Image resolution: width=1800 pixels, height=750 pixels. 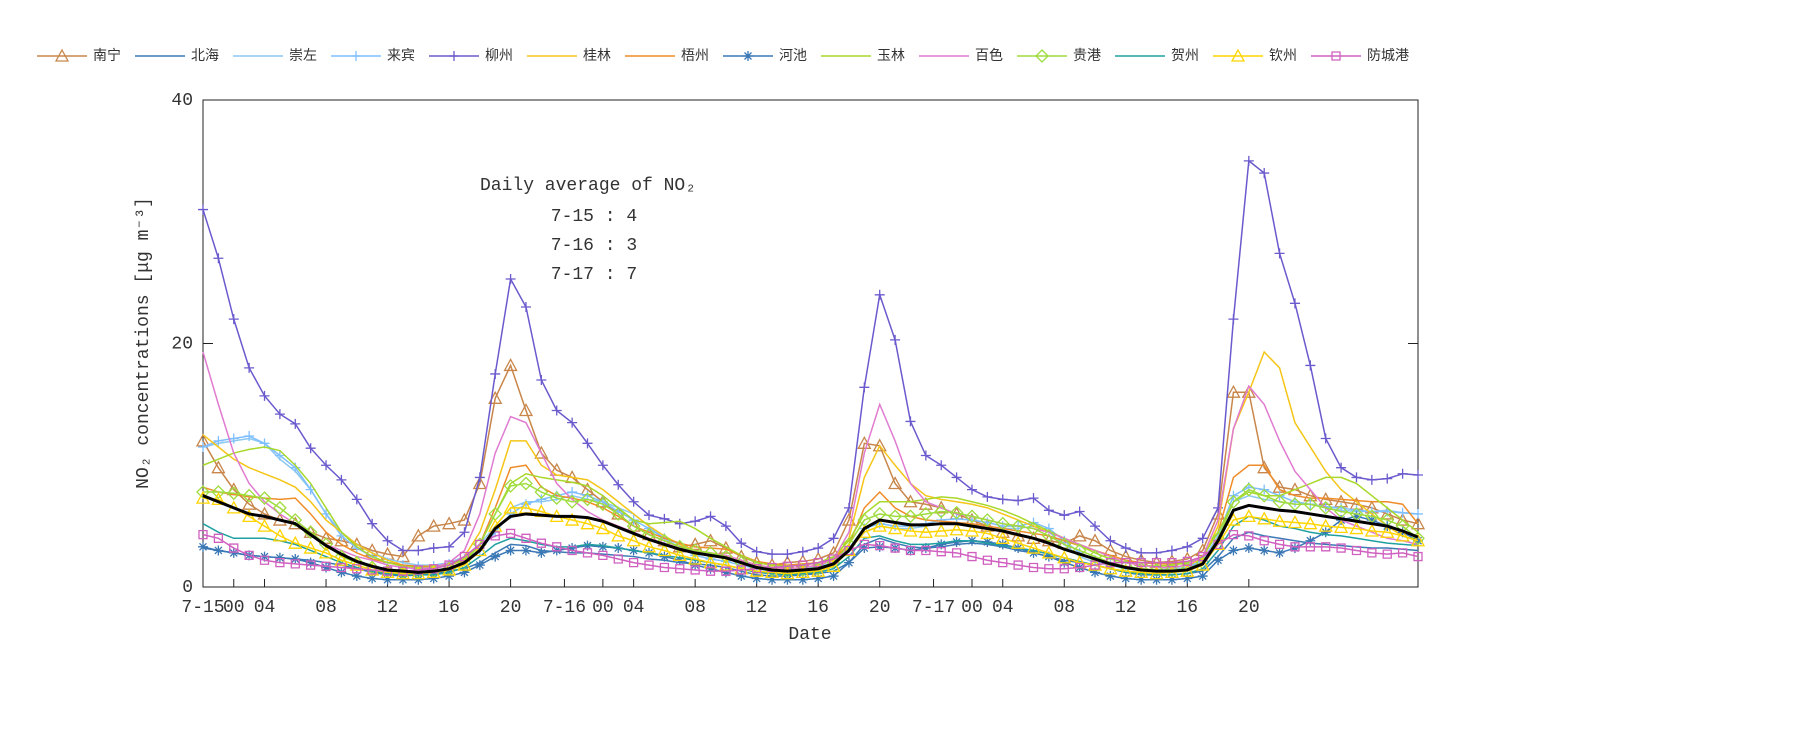 What do you see at coordinates (202, 608) in the screenshot?
I see `x-tick-label: 7-15` at bounding box center [202, 608].